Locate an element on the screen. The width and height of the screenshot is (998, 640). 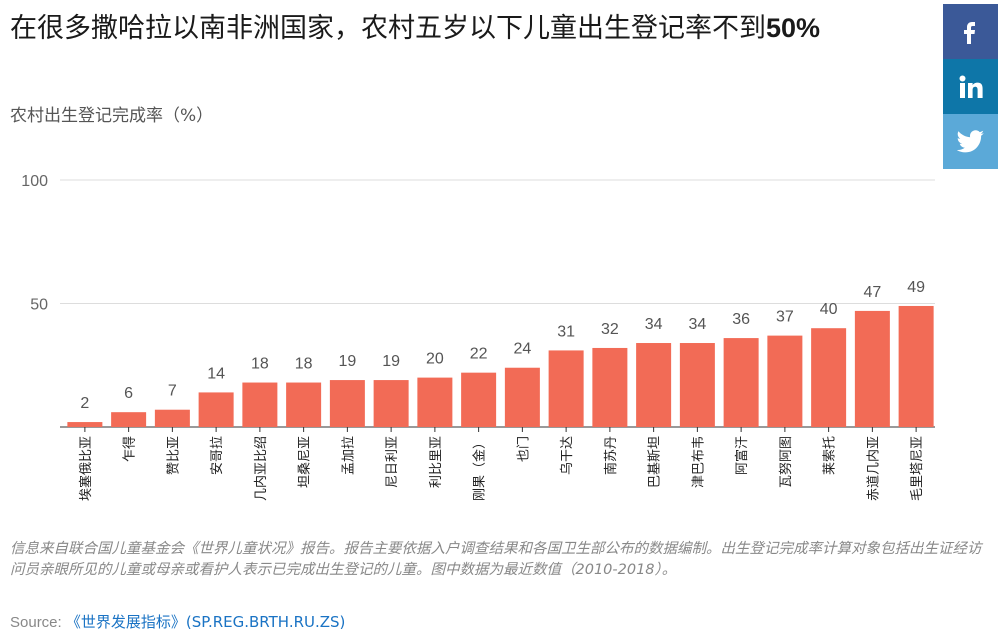
twitter-share-button is located at coordinates (970, 141).